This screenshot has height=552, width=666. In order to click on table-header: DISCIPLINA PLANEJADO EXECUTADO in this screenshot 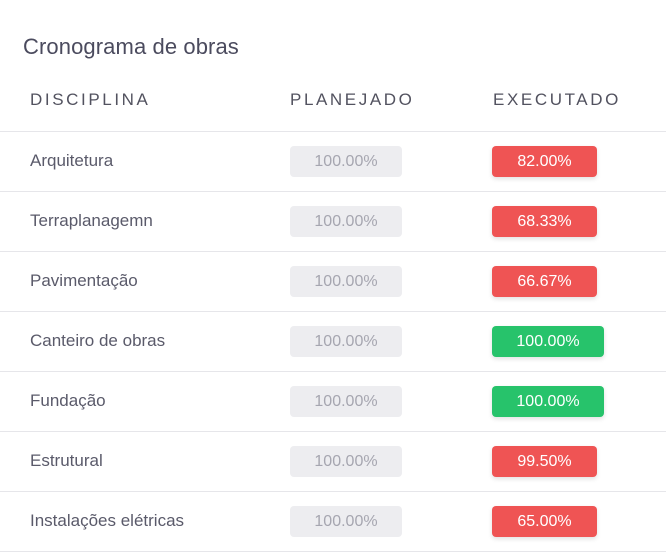, I will do `click(333, 109)`.